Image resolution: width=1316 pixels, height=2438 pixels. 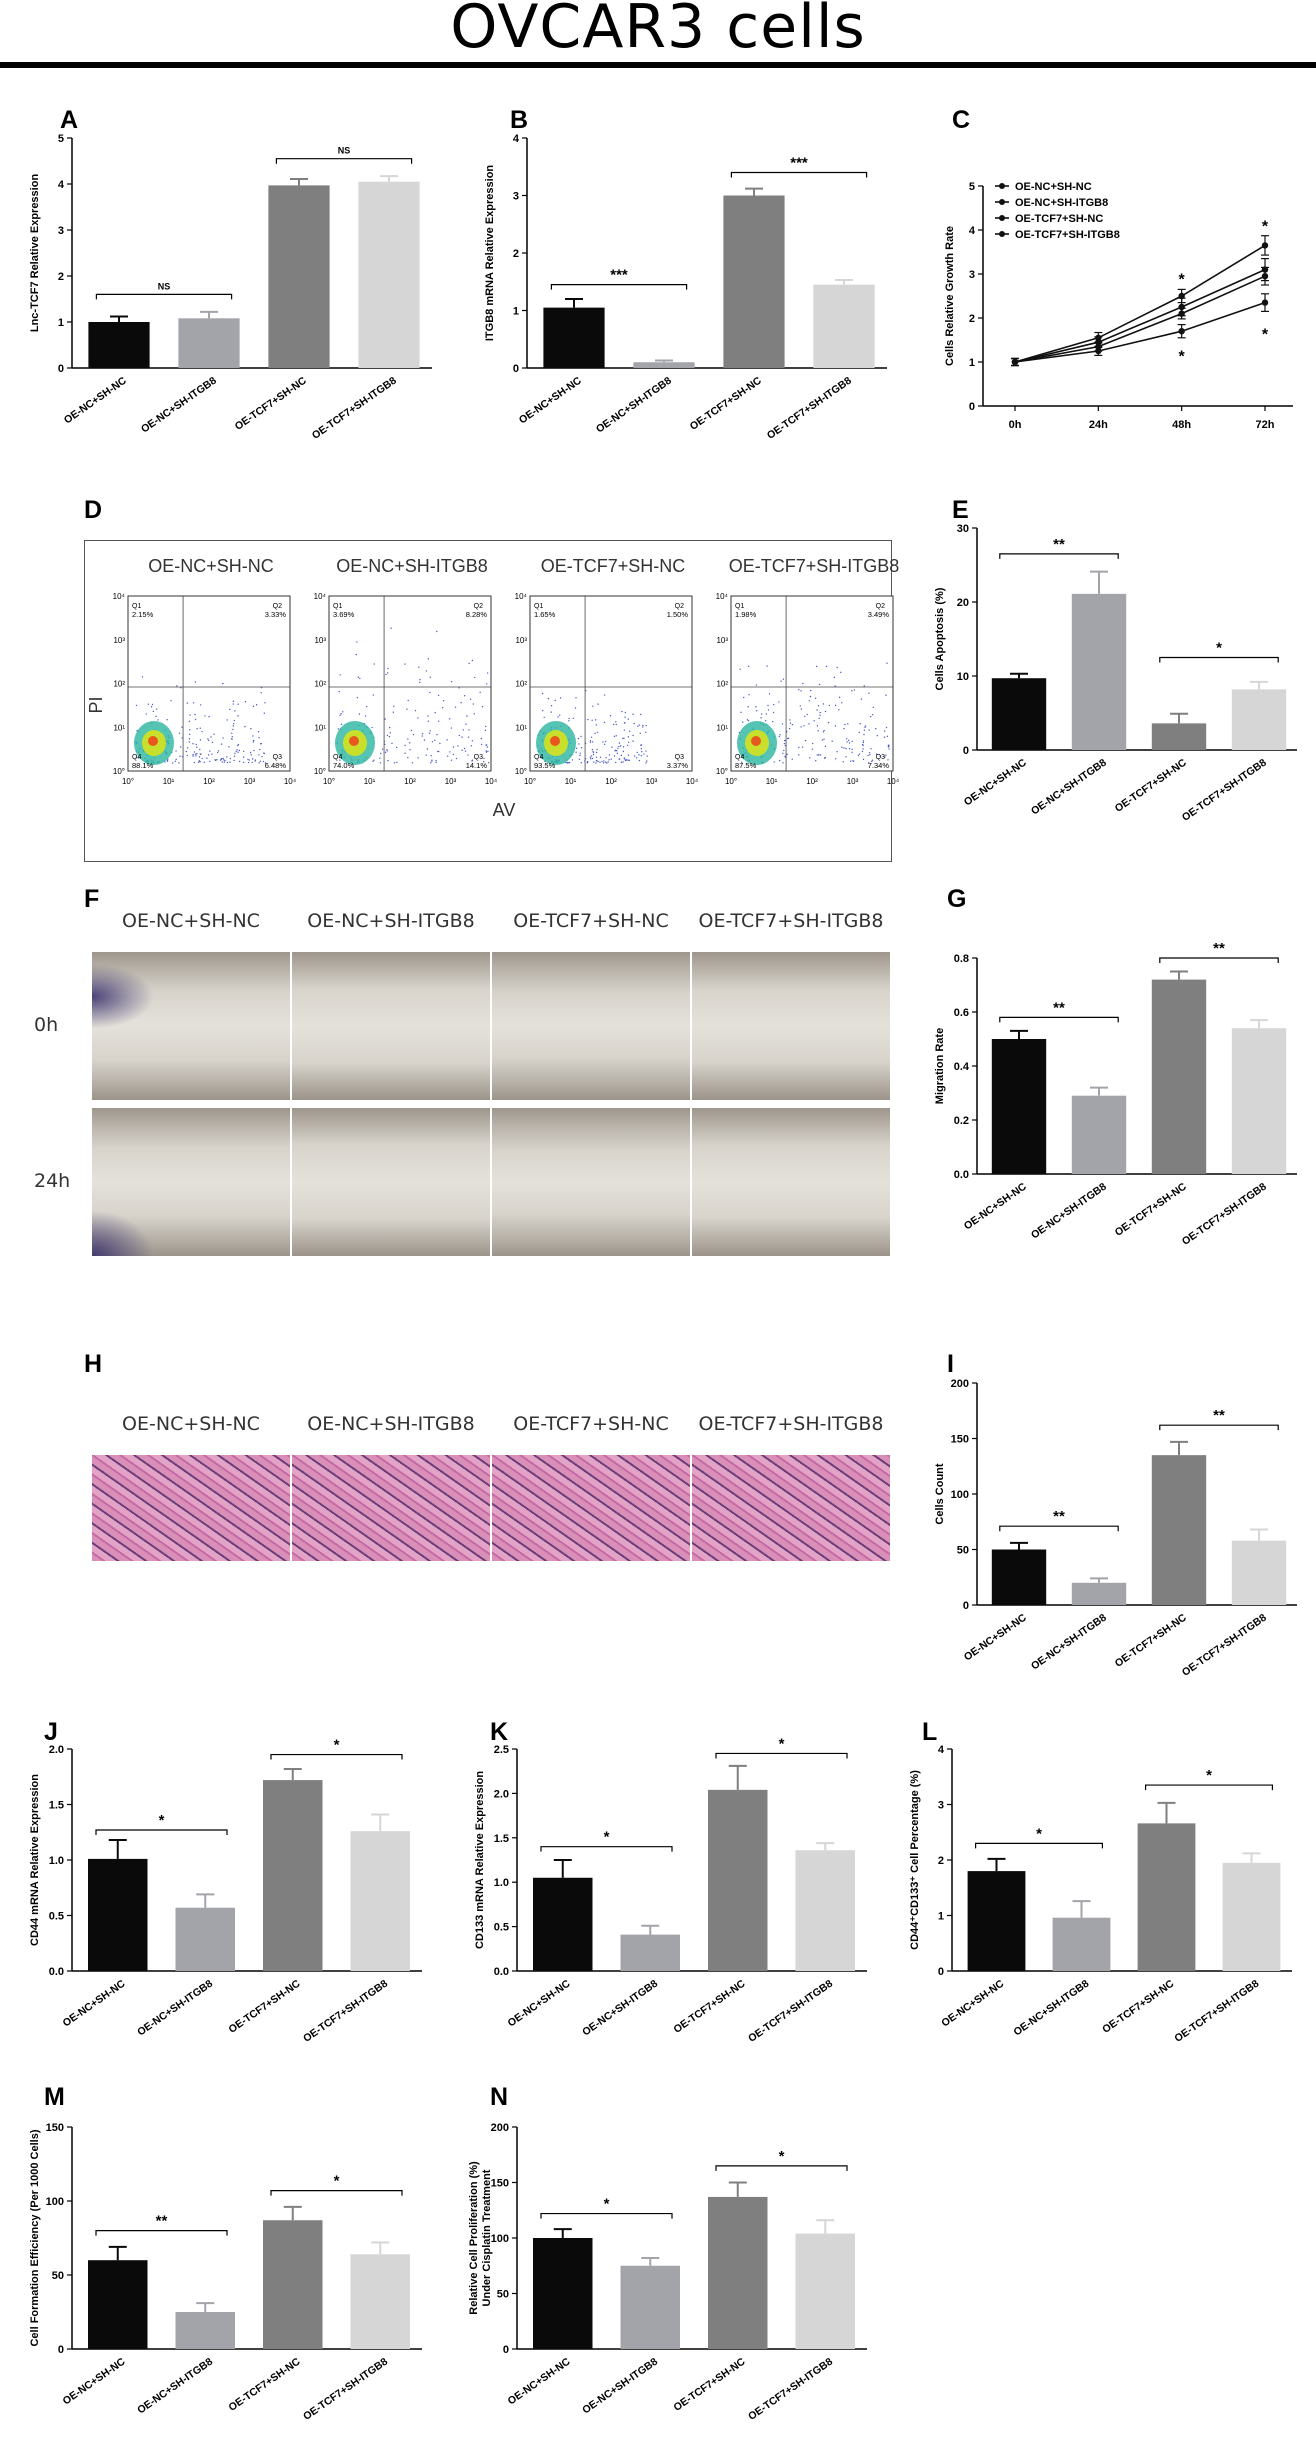 I want to click on quadrant-name: Q3, so click(x=679, y=757).